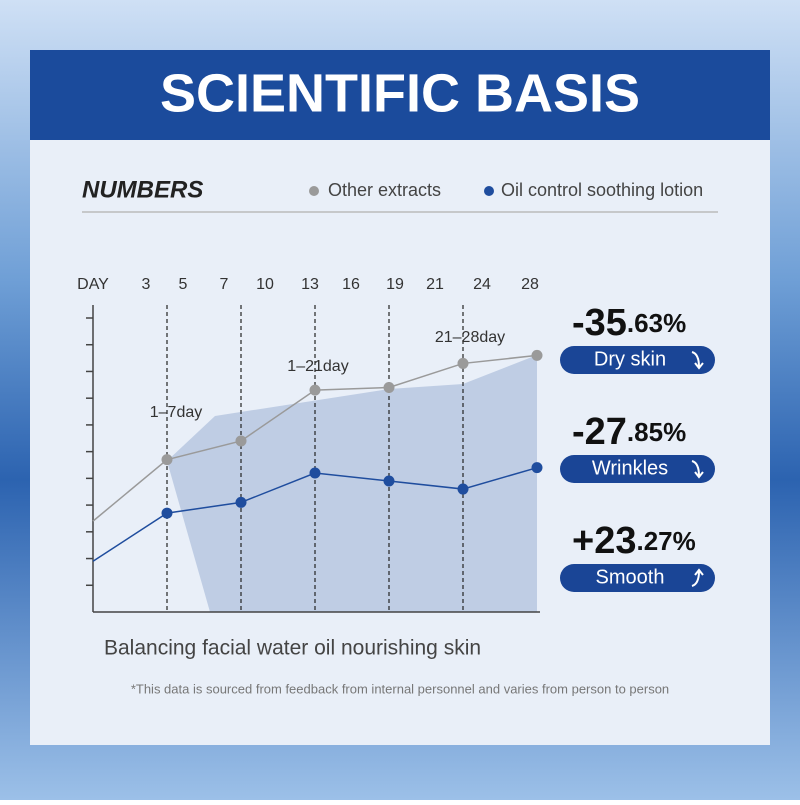 The height and width of the screenshot is (805, 800). What do you see at coordinates (665, 541) in the screenshot?
I see `stat-small: .27%` at bounding box center [665, 541].